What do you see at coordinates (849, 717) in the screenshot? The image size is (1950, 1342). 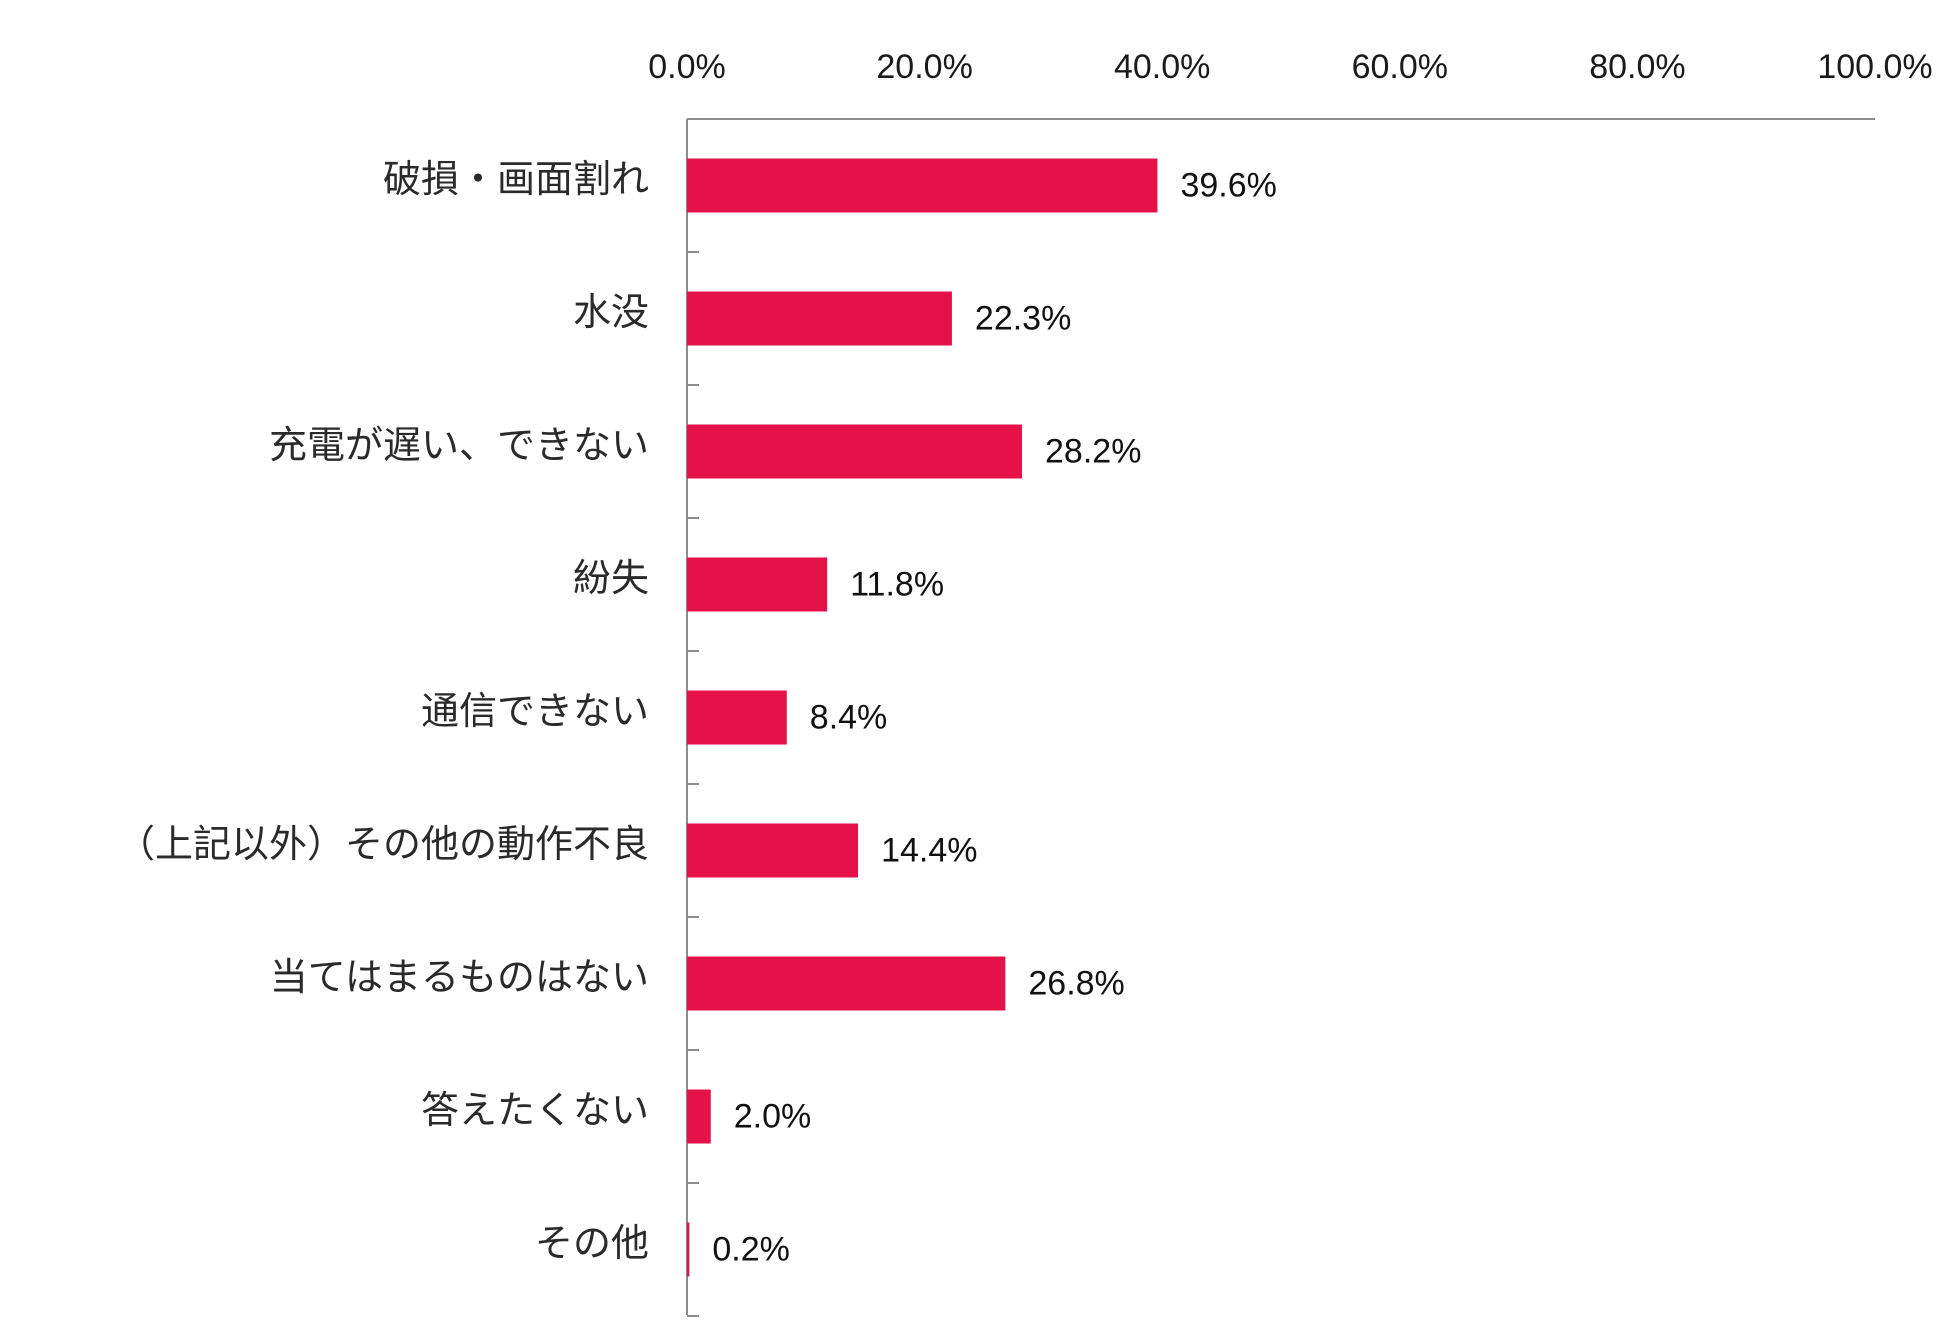 I see `data-label: 8.4%` at bounding box center [849, 717].